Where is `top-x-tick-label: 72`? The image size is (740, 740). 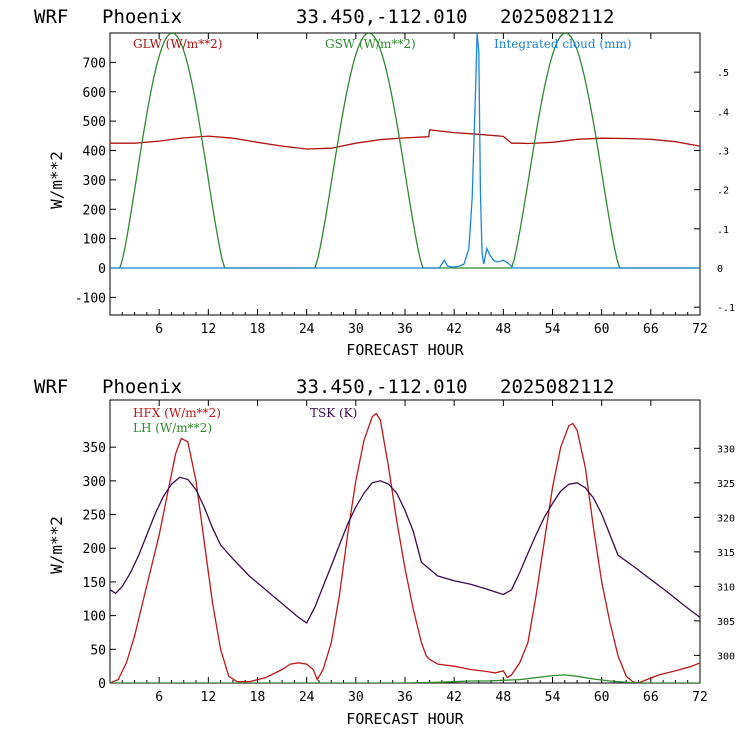 top-x-tick-label: 72 is located at coordinates (700, 329).